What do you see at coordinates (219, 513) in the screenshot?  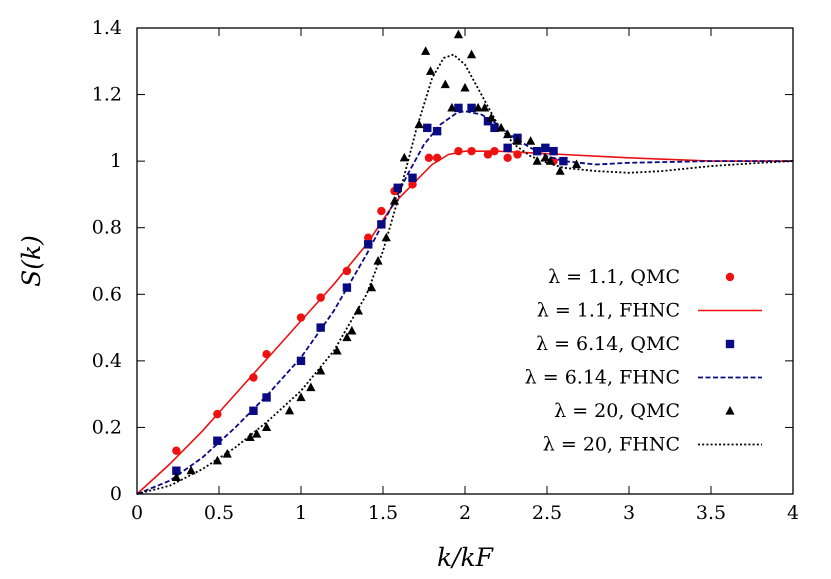 I see `x-tick-label: 0.5` at bounding box center [219, 513].